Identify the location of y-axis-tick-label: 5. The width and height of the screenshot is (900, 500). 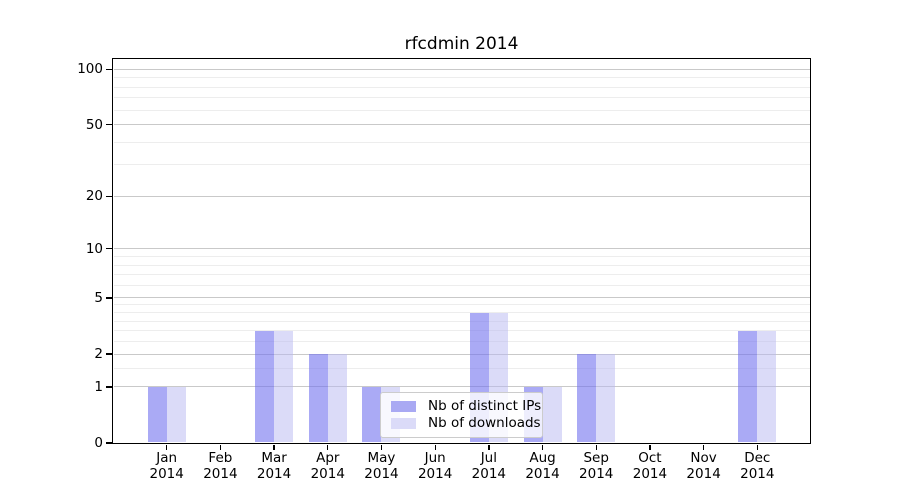
(98, 297).